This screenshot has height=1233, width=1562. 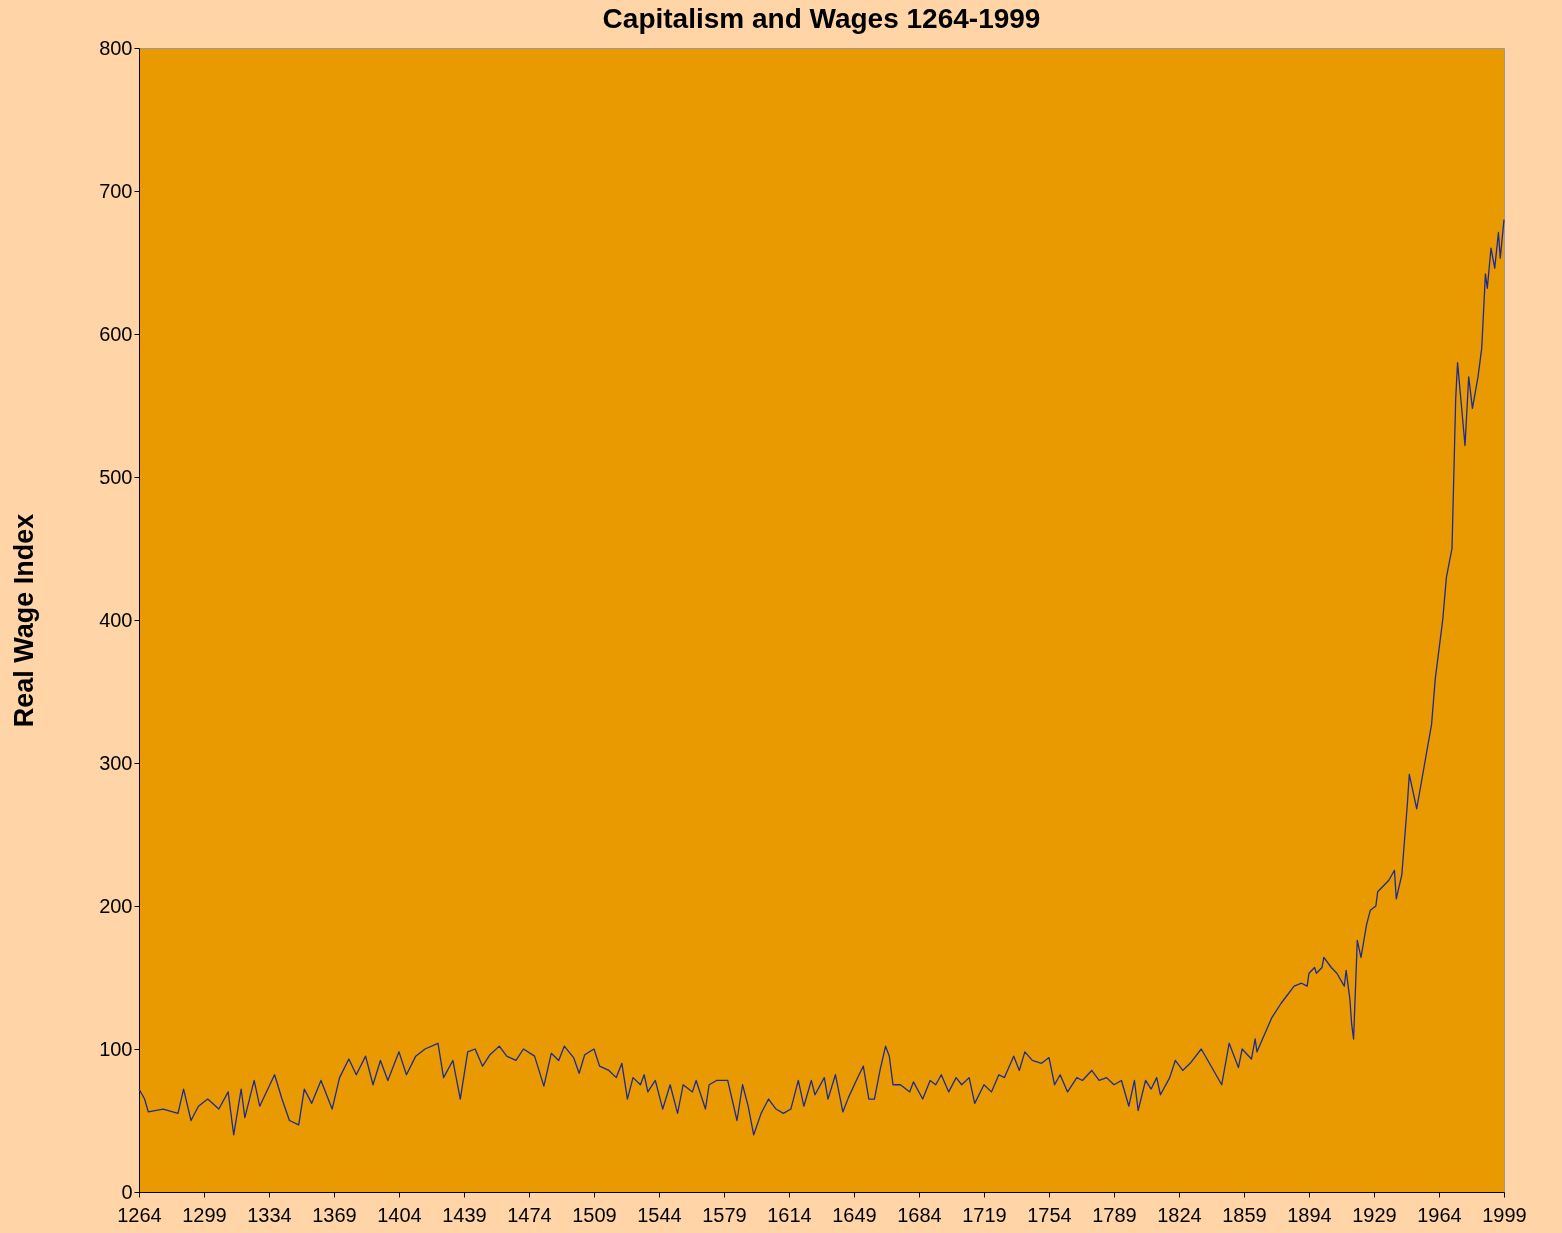 What do you see at coordinates (821, 18) in the screenshot?
I see `chart-title: Capitalism and Wages 1264-1999` at bounding box center [821, 18].